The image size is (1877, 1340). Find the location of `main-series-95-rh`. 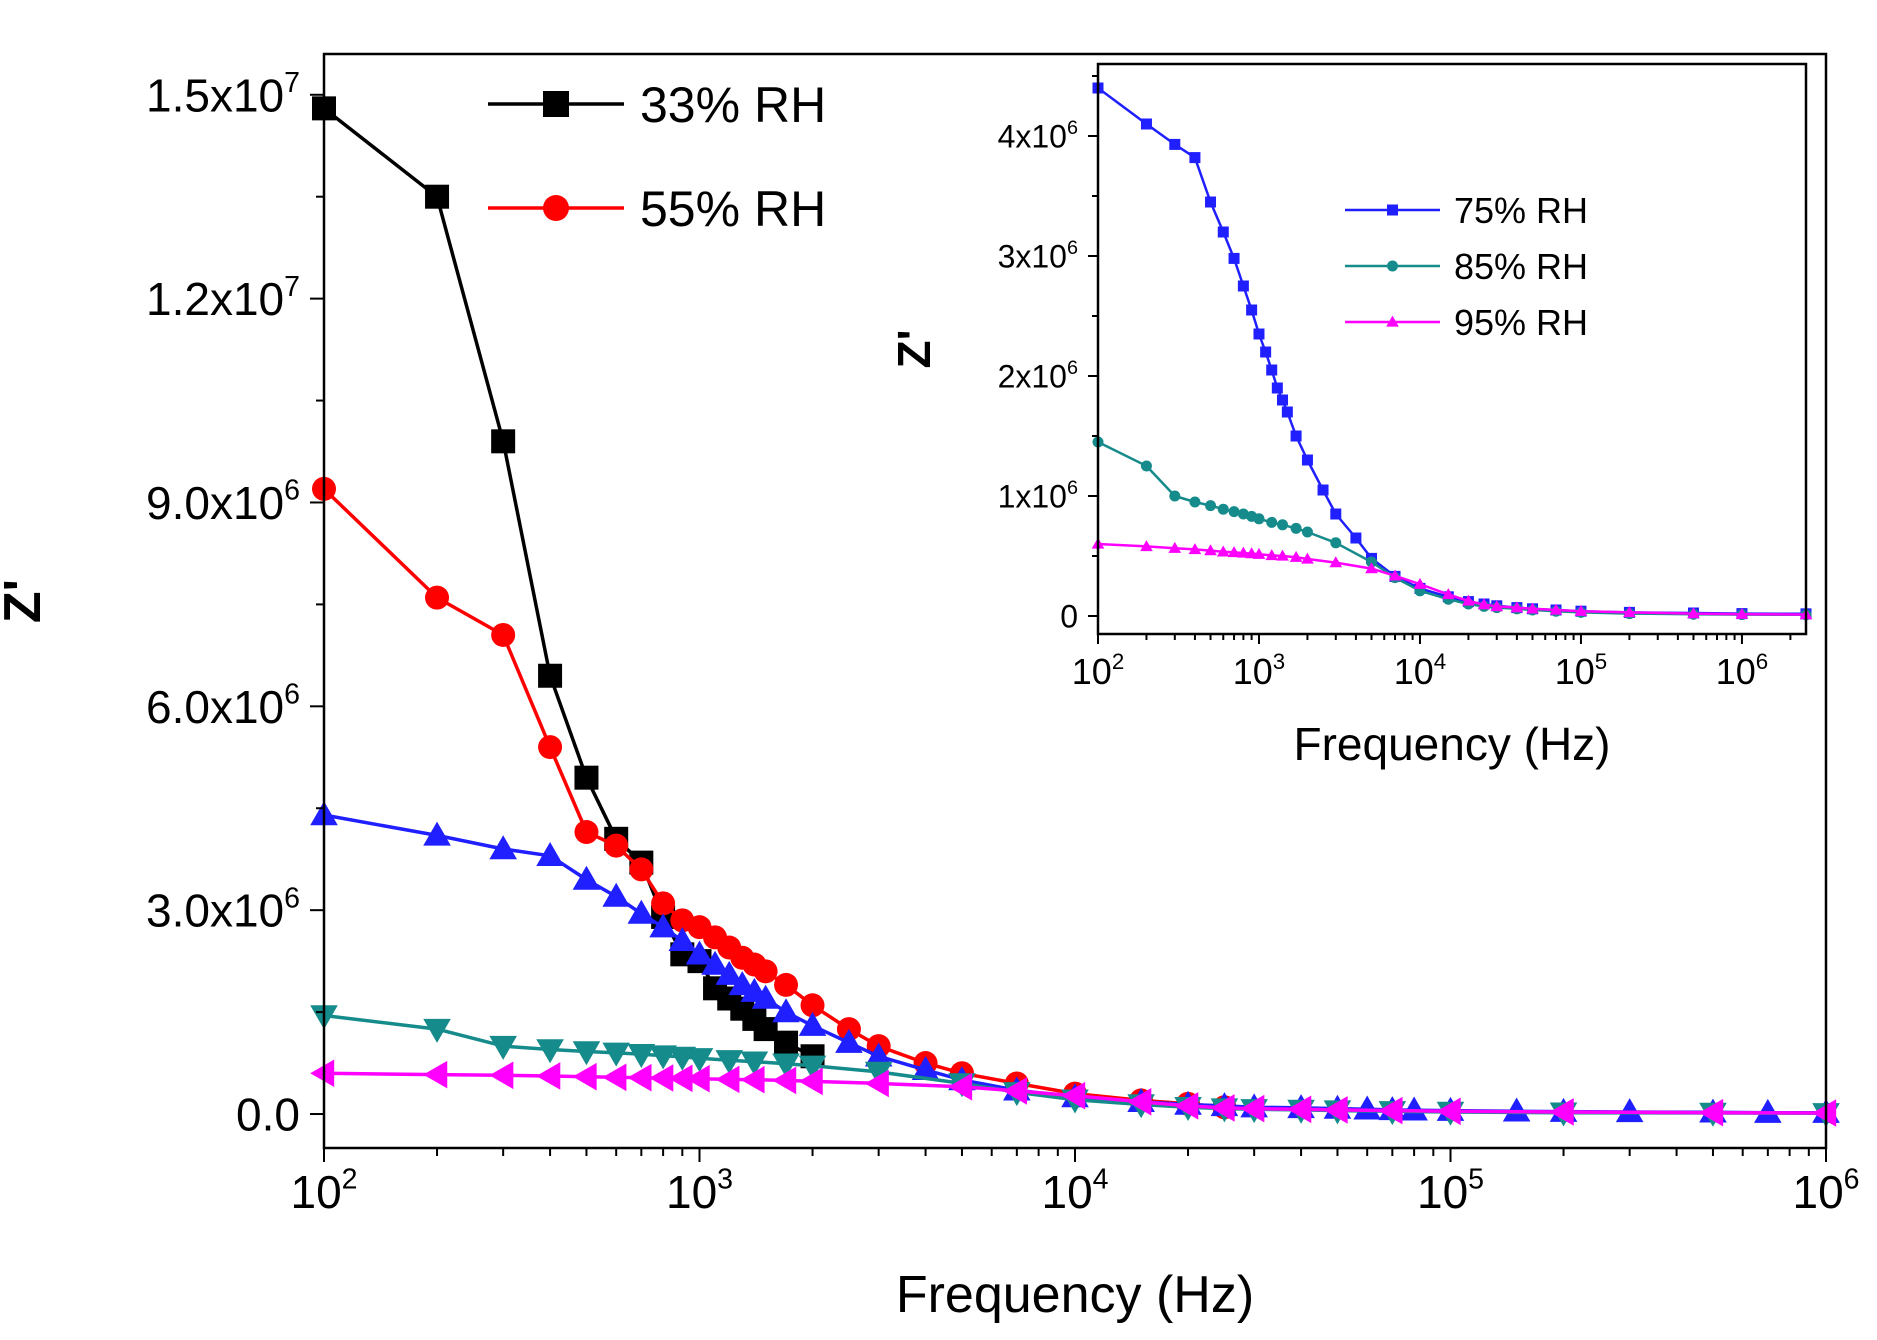

main-series-95-rh is located at coordinates (1073, 1093).